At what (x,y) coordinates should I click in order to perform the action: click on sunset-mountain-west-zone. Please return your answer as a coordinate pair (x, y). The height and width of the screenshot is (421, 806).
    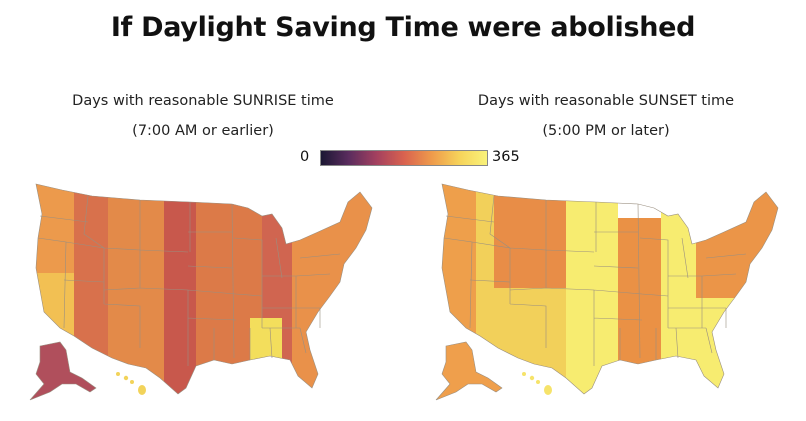
    Looking at the image, I should click on (530, 236).